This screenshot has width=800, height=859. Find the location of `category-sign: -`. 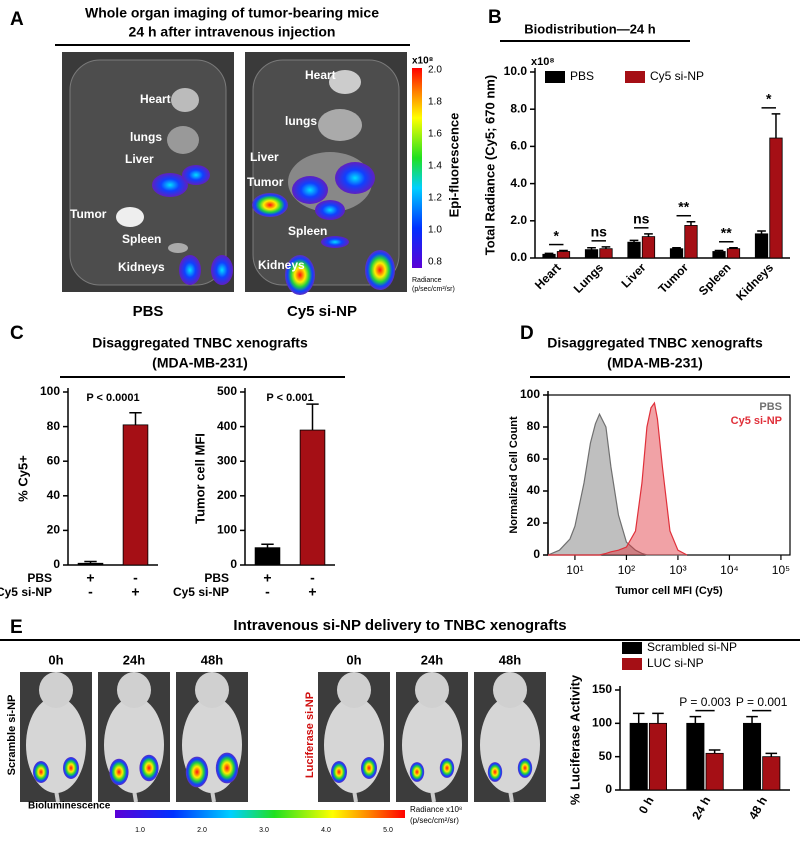

category-sign: - is located at coordinates (90, 592).